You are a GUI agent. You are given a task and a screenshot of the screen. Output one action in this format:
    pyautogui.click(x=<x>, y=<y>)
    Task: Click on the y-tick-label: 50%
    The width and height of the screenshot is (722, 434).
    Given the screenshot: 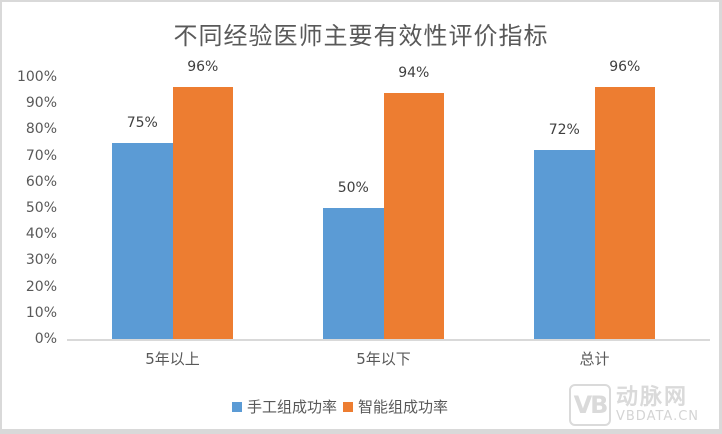 What is the action you would take?
    pyautogui.click(x=41, y=208)
    